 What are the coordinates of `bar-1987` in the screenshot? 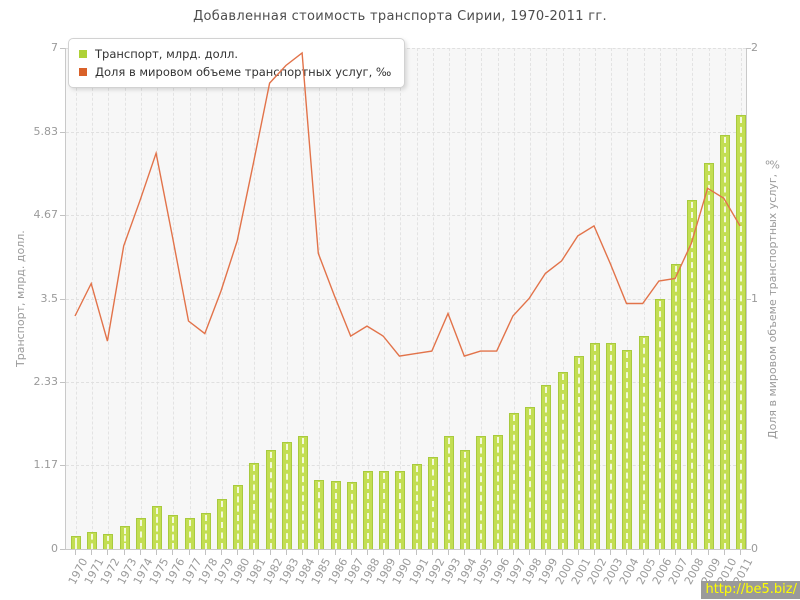 It's located at (351, 515).